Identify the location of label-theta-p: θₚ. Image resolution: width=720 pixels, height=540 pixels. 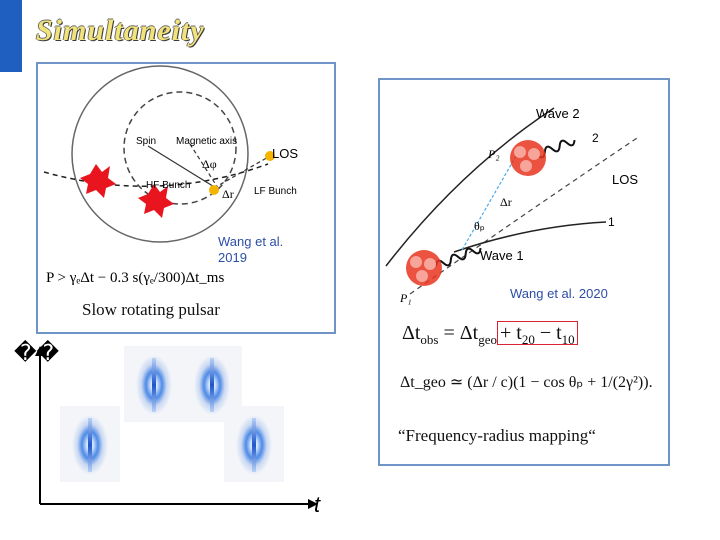
(479, 226).